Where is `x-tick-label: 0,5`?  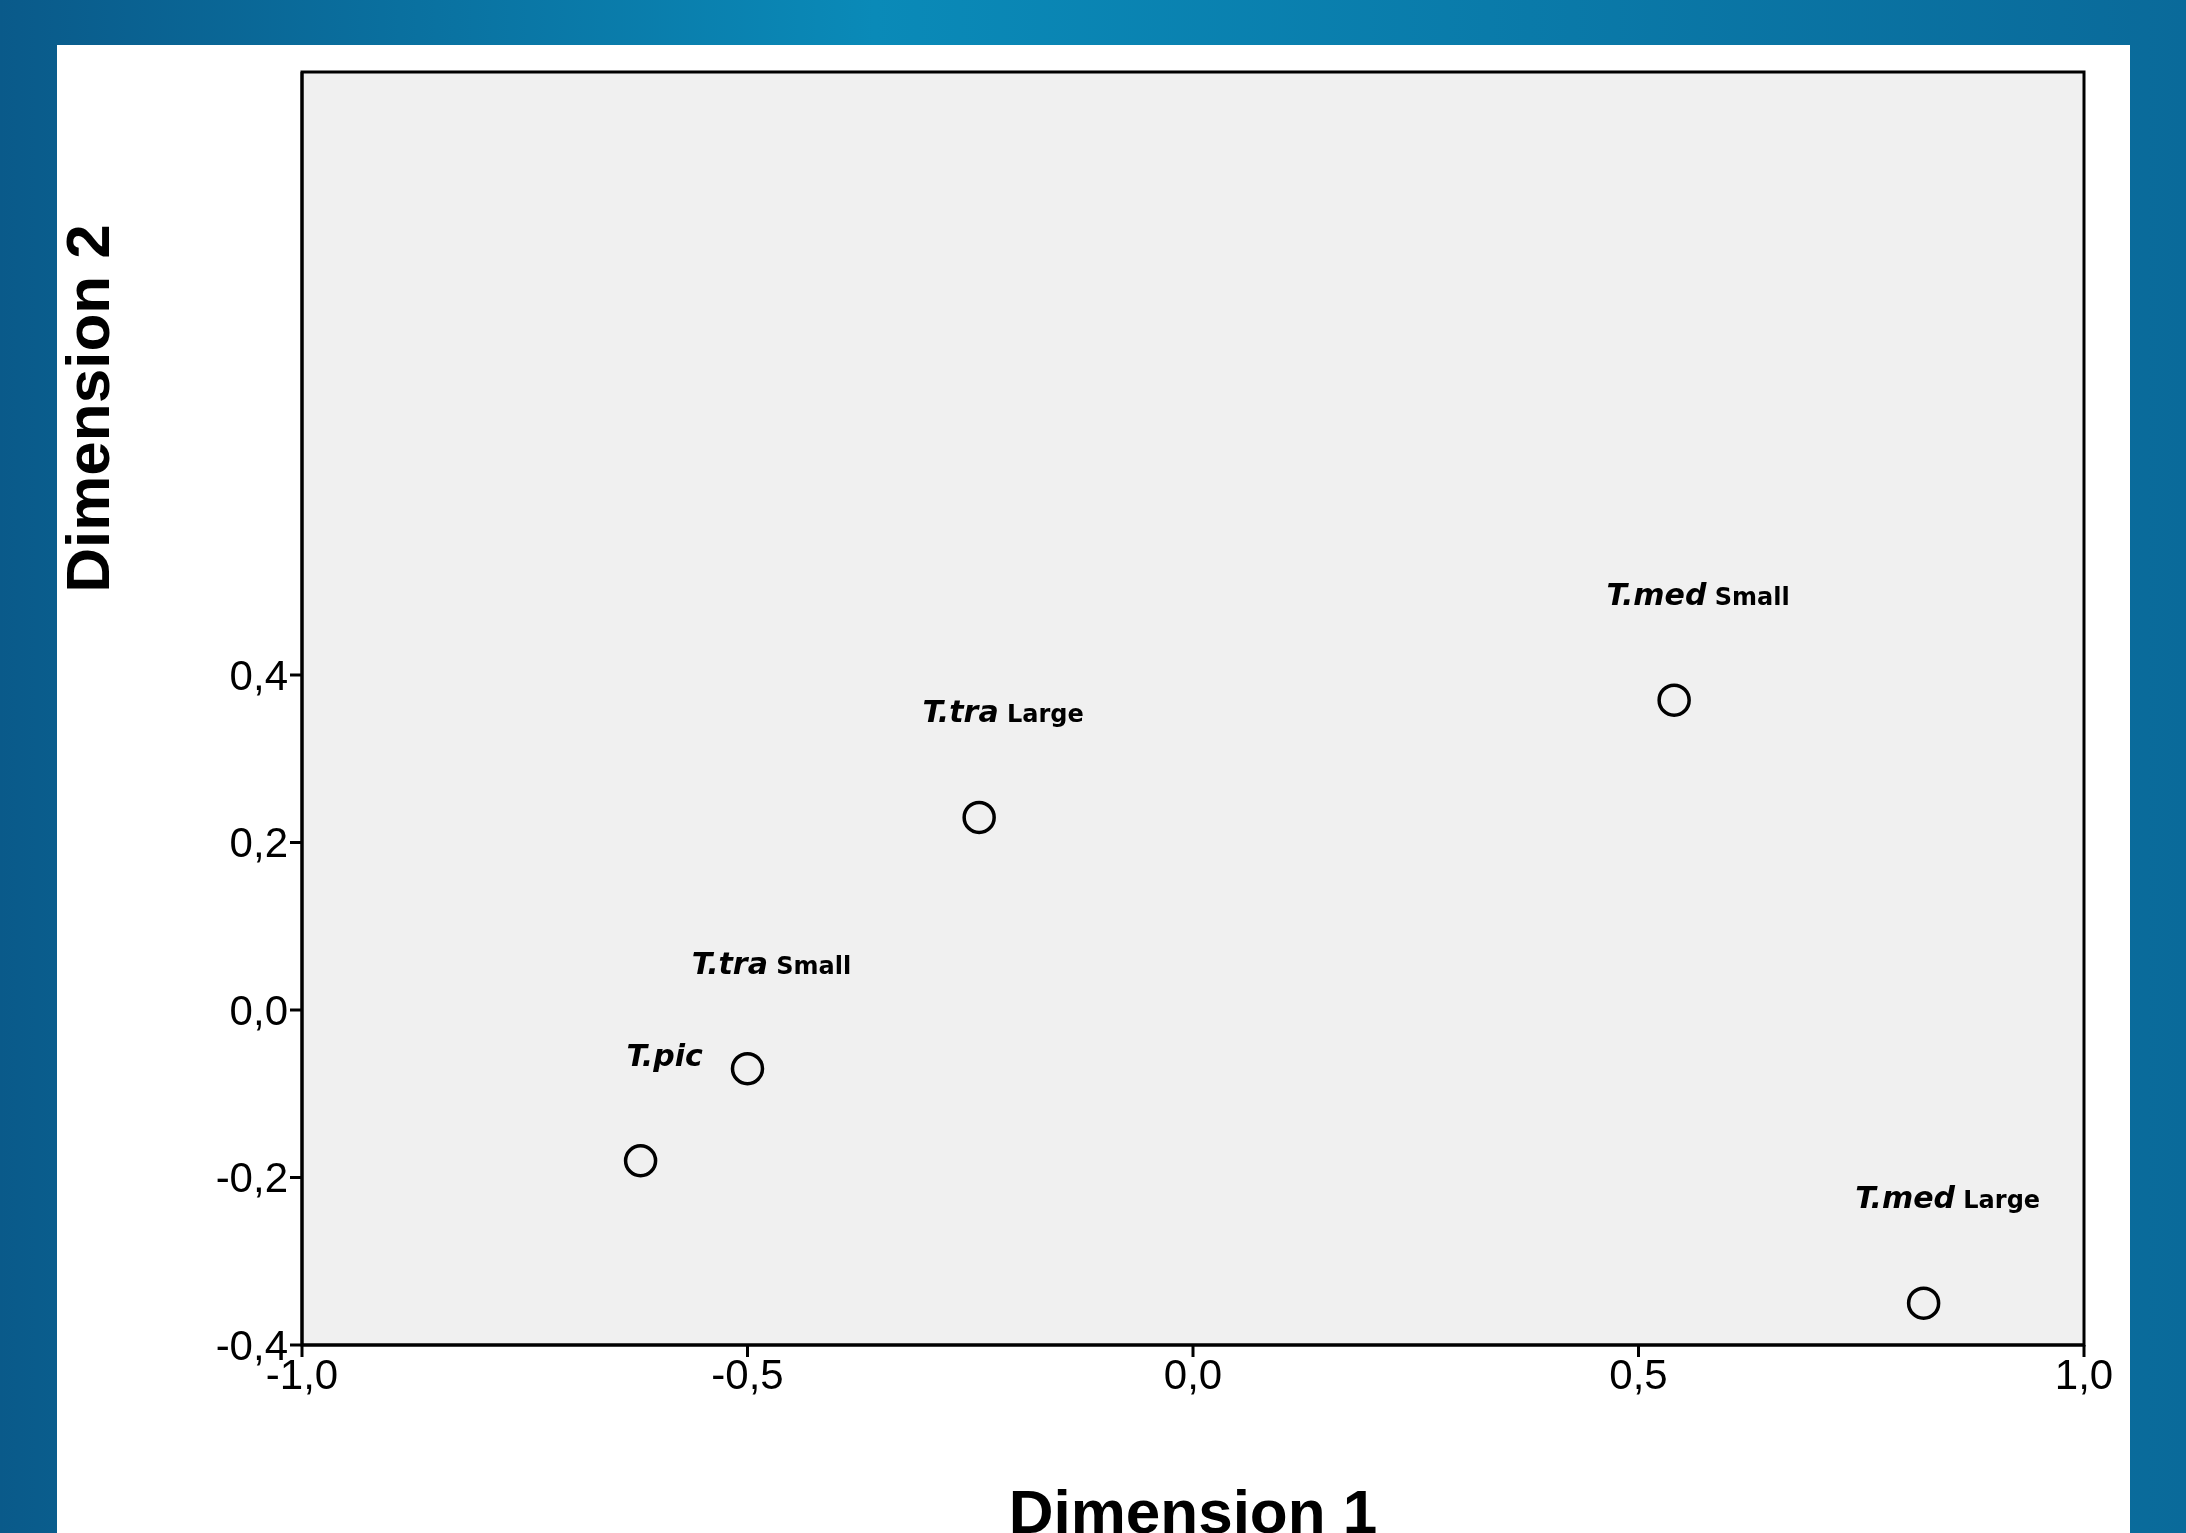 x-tick-label: 0,5 is located at coordinates (1638, 1374).